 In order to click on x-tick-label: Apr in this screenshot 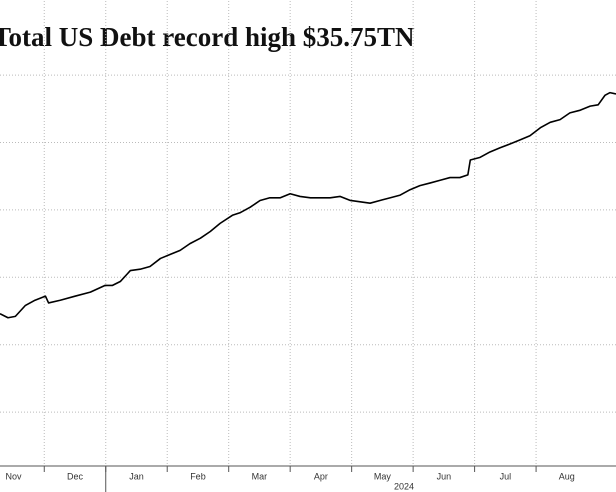, I will do `click(321, 476)`.